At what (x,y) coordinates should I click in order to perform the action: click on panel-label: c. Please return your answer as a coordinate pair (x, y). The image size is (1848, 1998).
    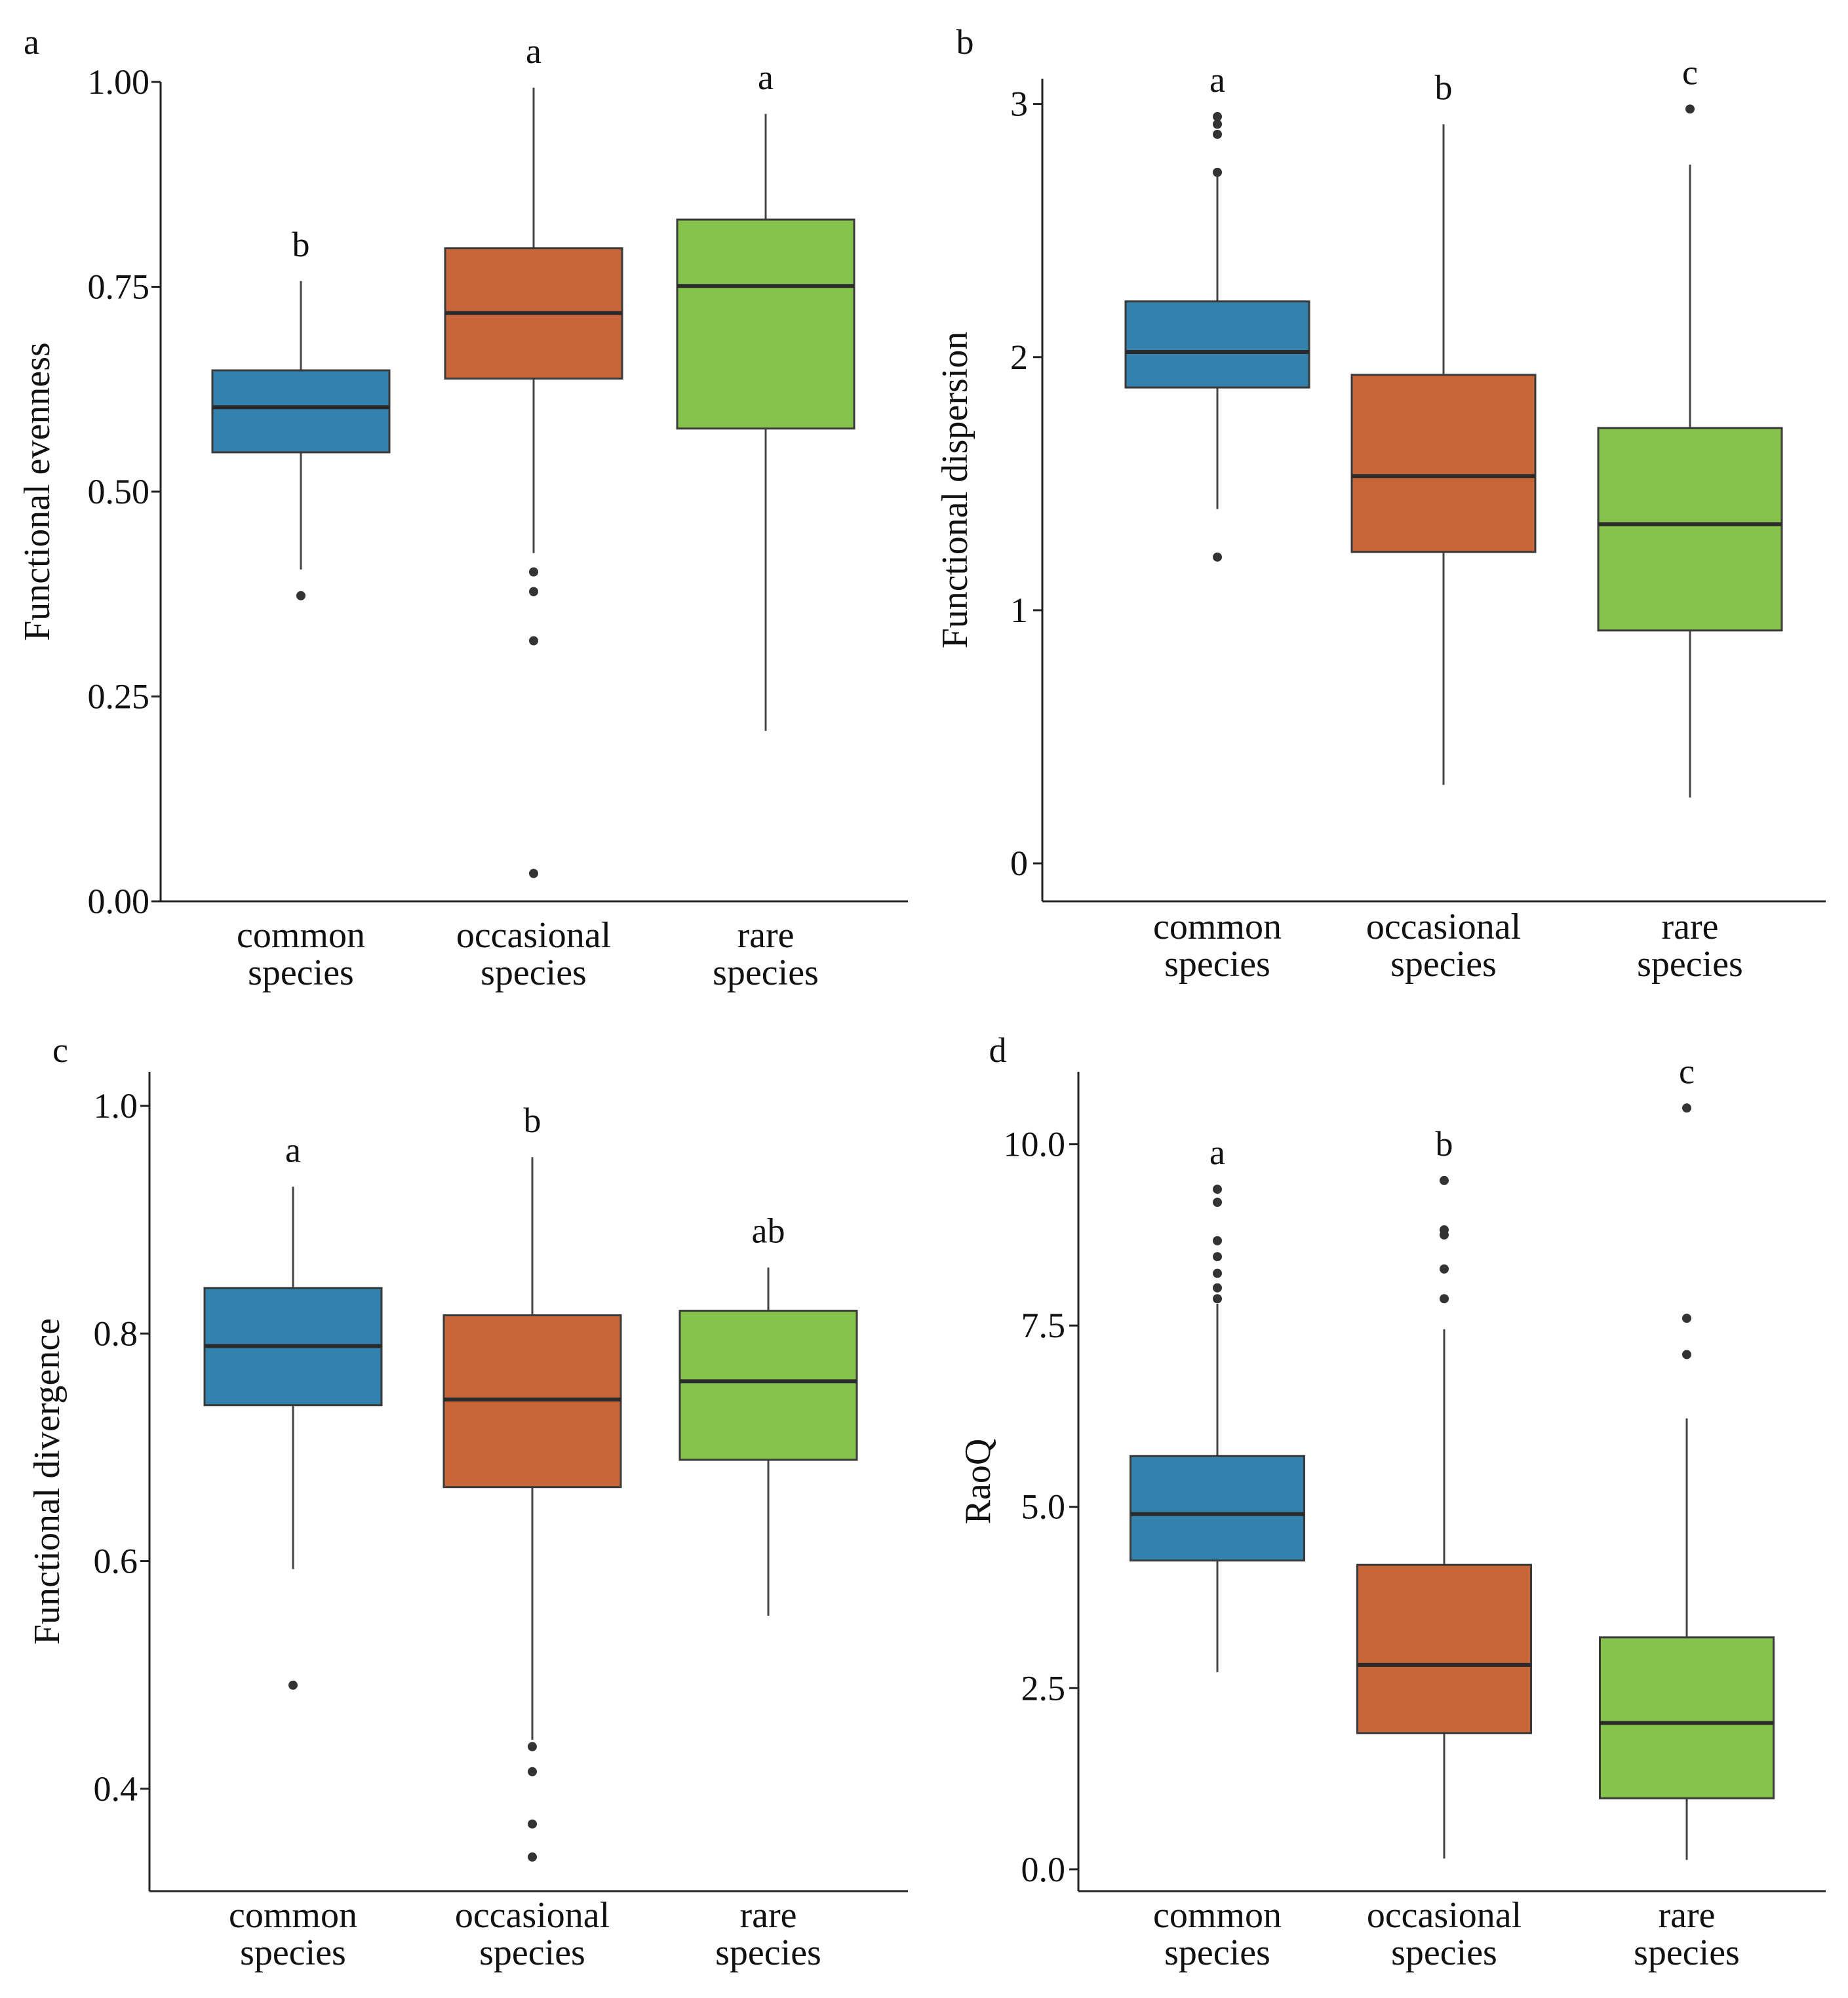
    Looking at the image, I should click on (60, 1050).